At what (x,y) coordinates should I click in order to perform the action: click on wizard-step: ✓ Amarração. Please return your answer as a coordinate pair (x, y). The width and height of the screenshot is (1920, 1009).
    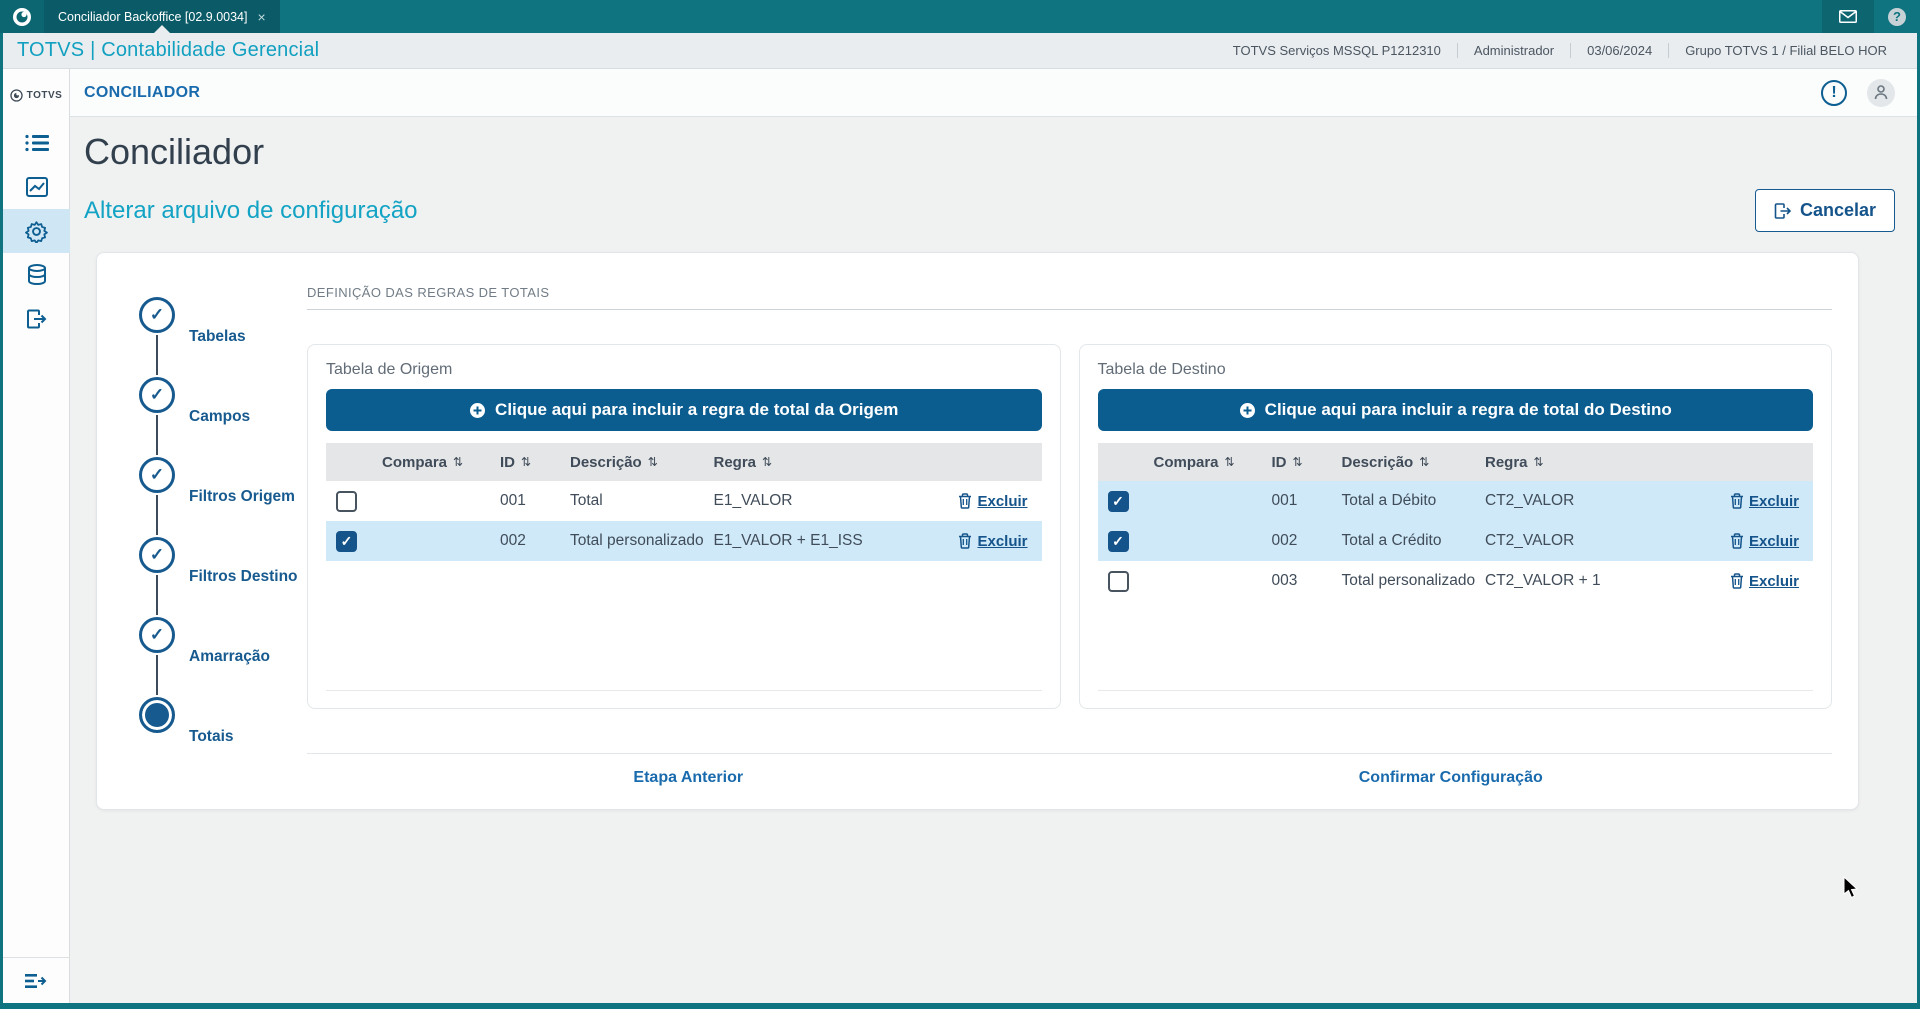
    Looking at the image, I should click on (211, 657).